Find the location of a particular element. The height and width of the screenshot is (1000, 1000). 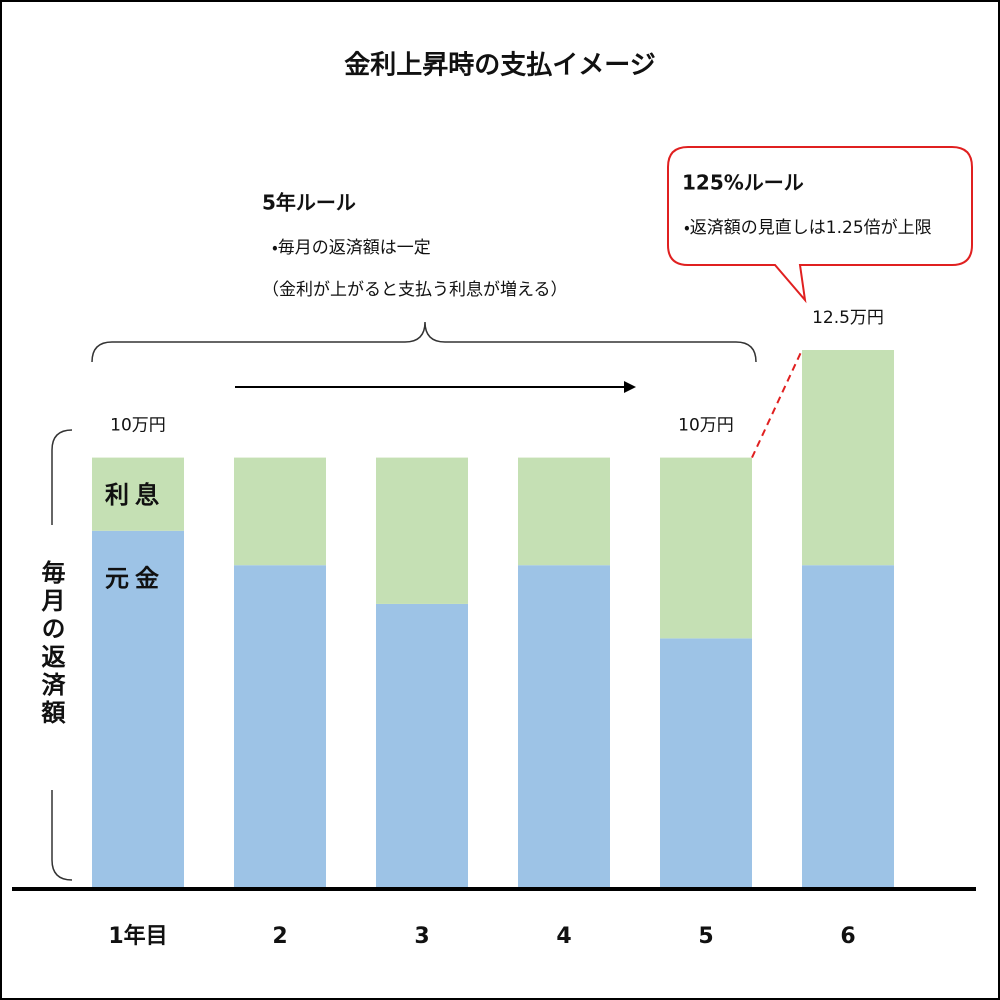

x-tick-label: 3 is located at coordinates (421, 936).